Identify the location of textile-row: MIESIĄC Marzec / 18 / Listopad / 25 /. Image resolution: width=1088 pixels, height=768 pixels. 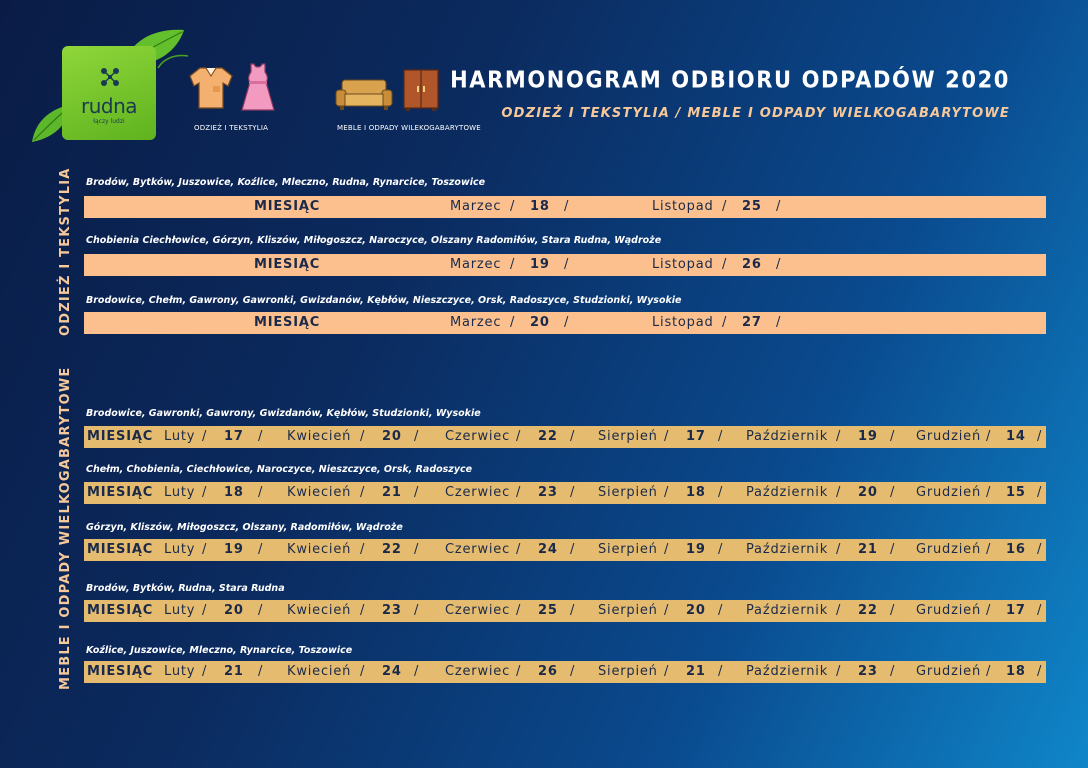
(565, 207).